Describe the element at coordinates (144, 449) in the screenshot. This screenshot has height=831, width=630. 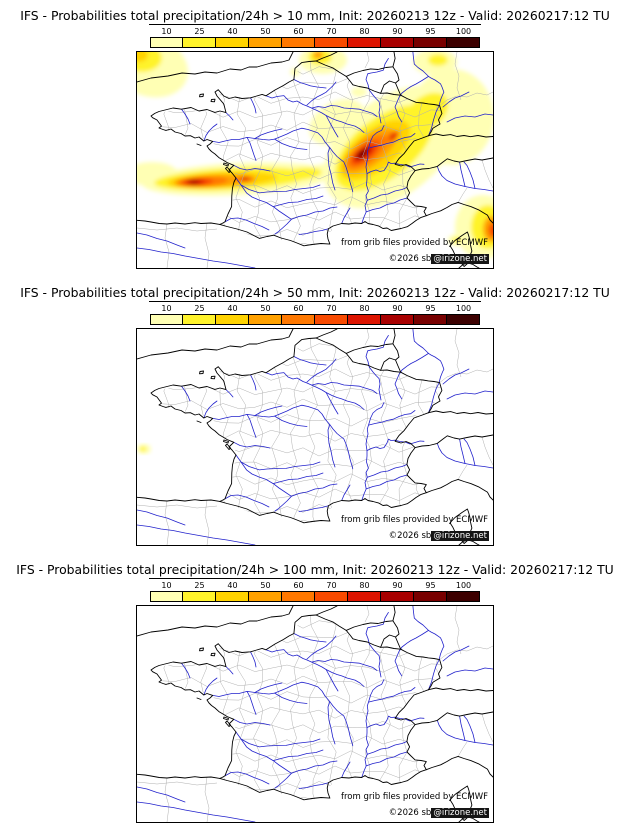
I see `precip-probability-field` at that location.